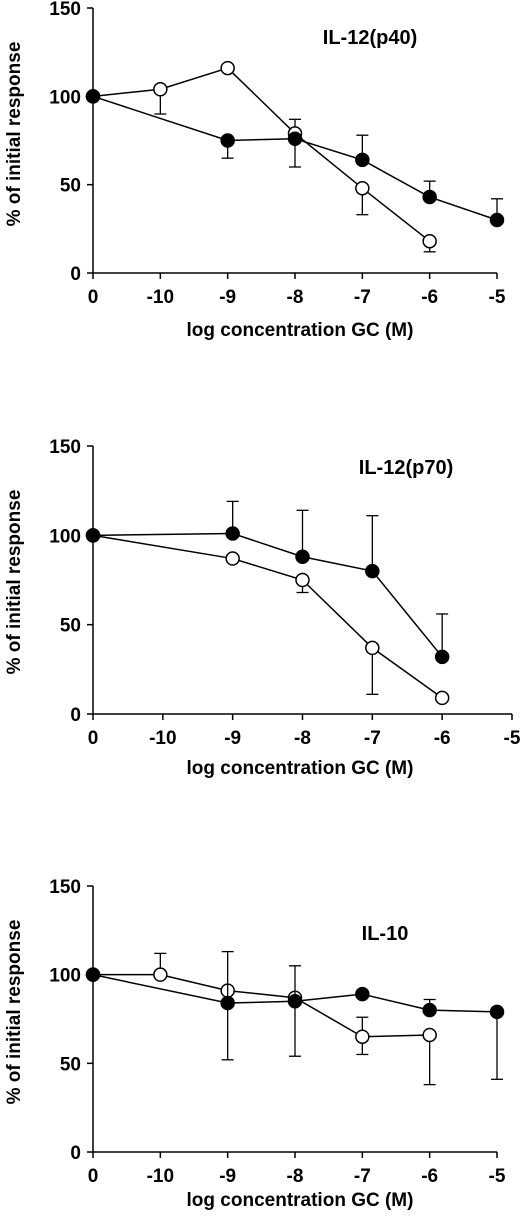 The height and width of the screenshot is (1222, 520). Describe the element at coordinates (385, 934) in the screenshot. I see `chart-title: IL-10` at that location.